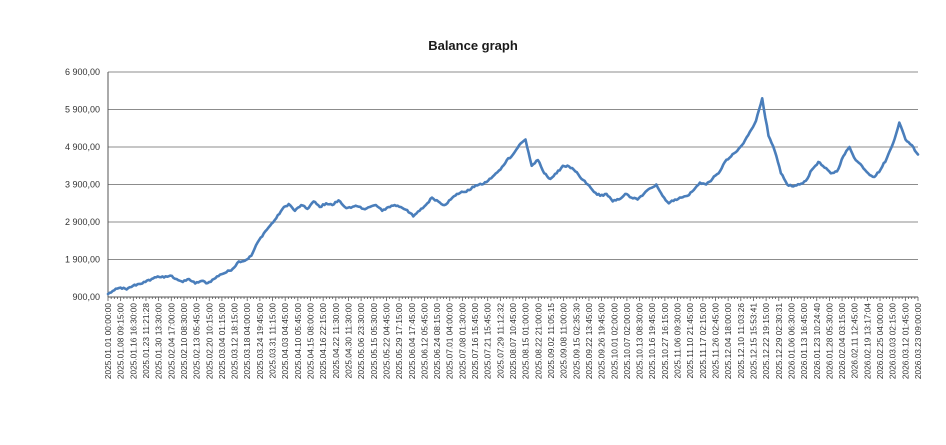 This screenshot has height=445, width=946. Describe the element at coordinates (893, 341) in the screenshot. I see `x-tick-label: 2026.03.03 02:15:00` at that location.